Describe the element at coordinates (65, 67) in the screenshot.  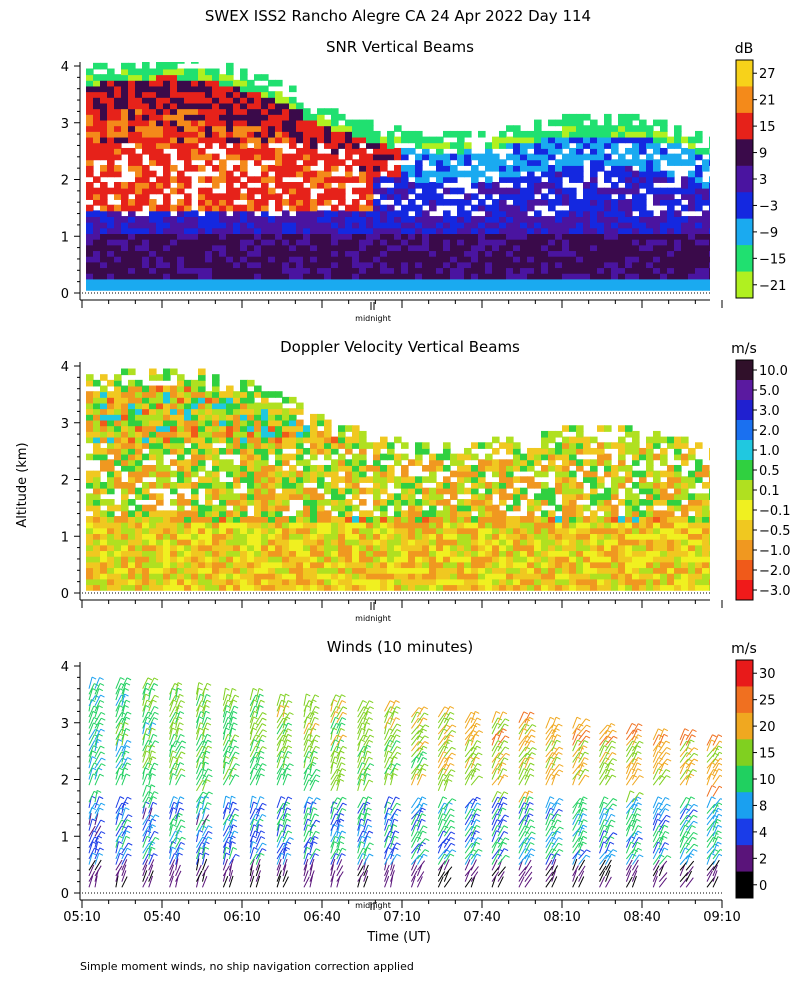
I see `y-tick-label: 4` at that location.